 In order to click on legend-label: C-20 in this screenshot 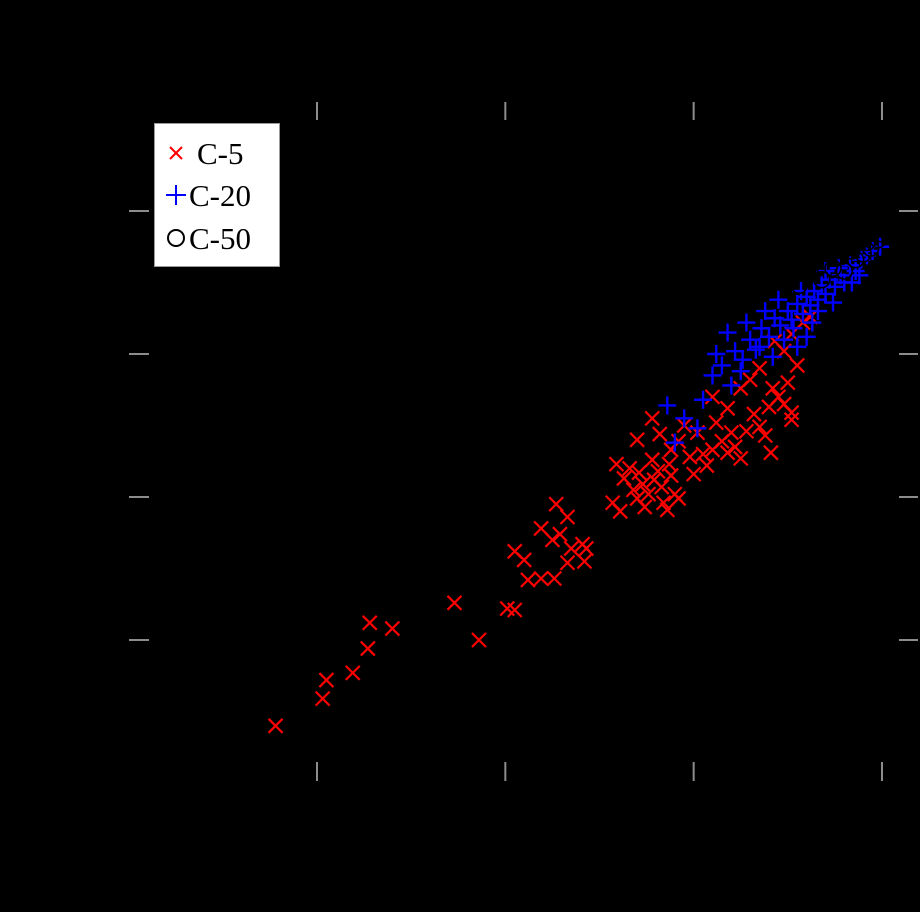, I will do `click(220, 195)`.